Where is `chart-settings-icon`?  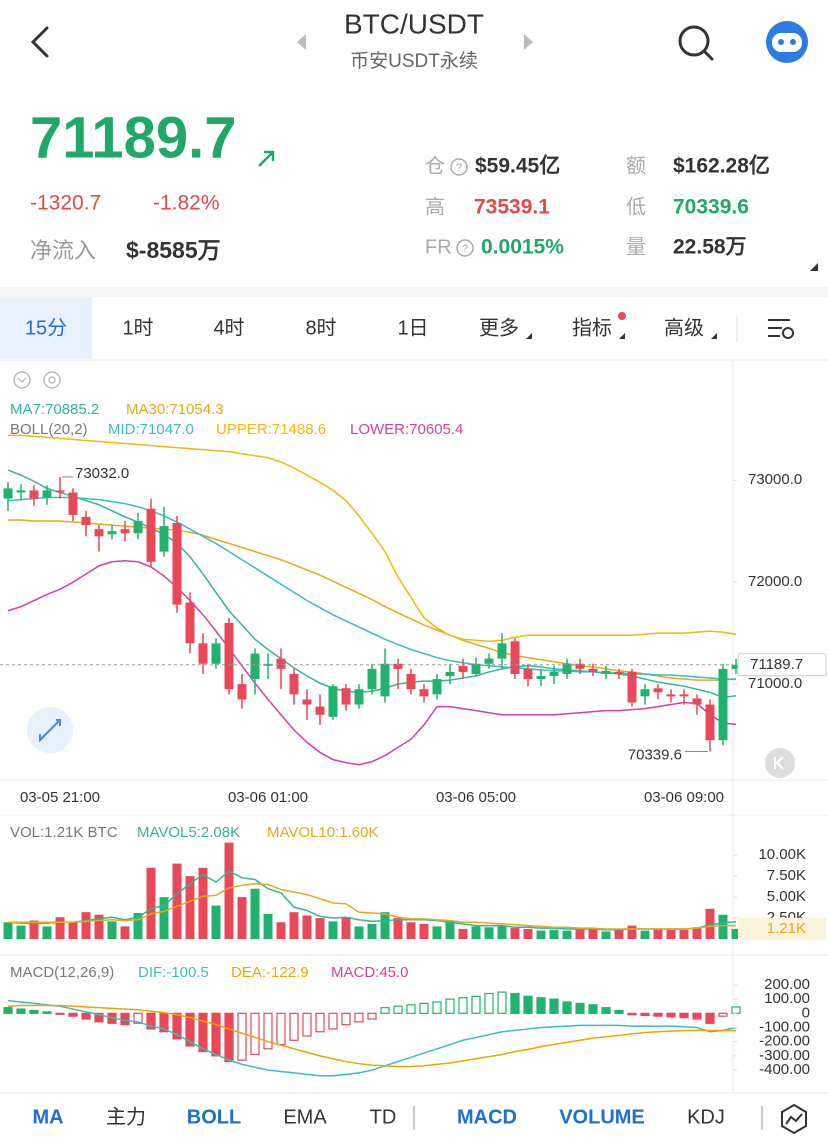
chart-settings-icon is located at coordinates (781, 329).